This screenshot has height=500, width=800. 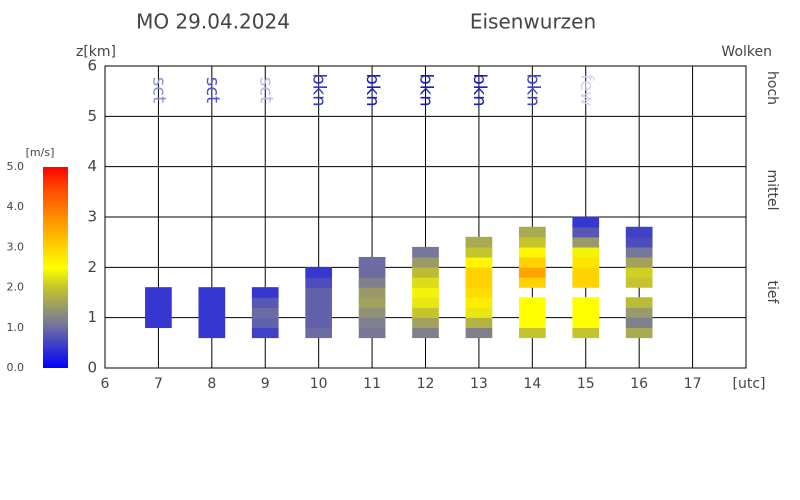 What do you see at coordinates (40, 152) in the screenshot?
I see `colorbar-title: [m/s]` at bounding box center [40, 152].